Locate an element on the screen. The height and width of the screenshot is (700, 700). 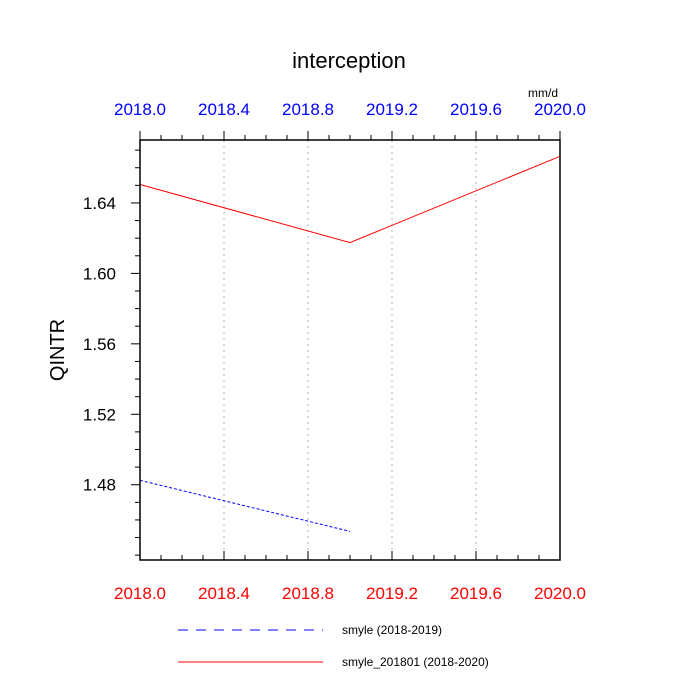
y-axis-label: QINTR is located at coordinates (58, 350).